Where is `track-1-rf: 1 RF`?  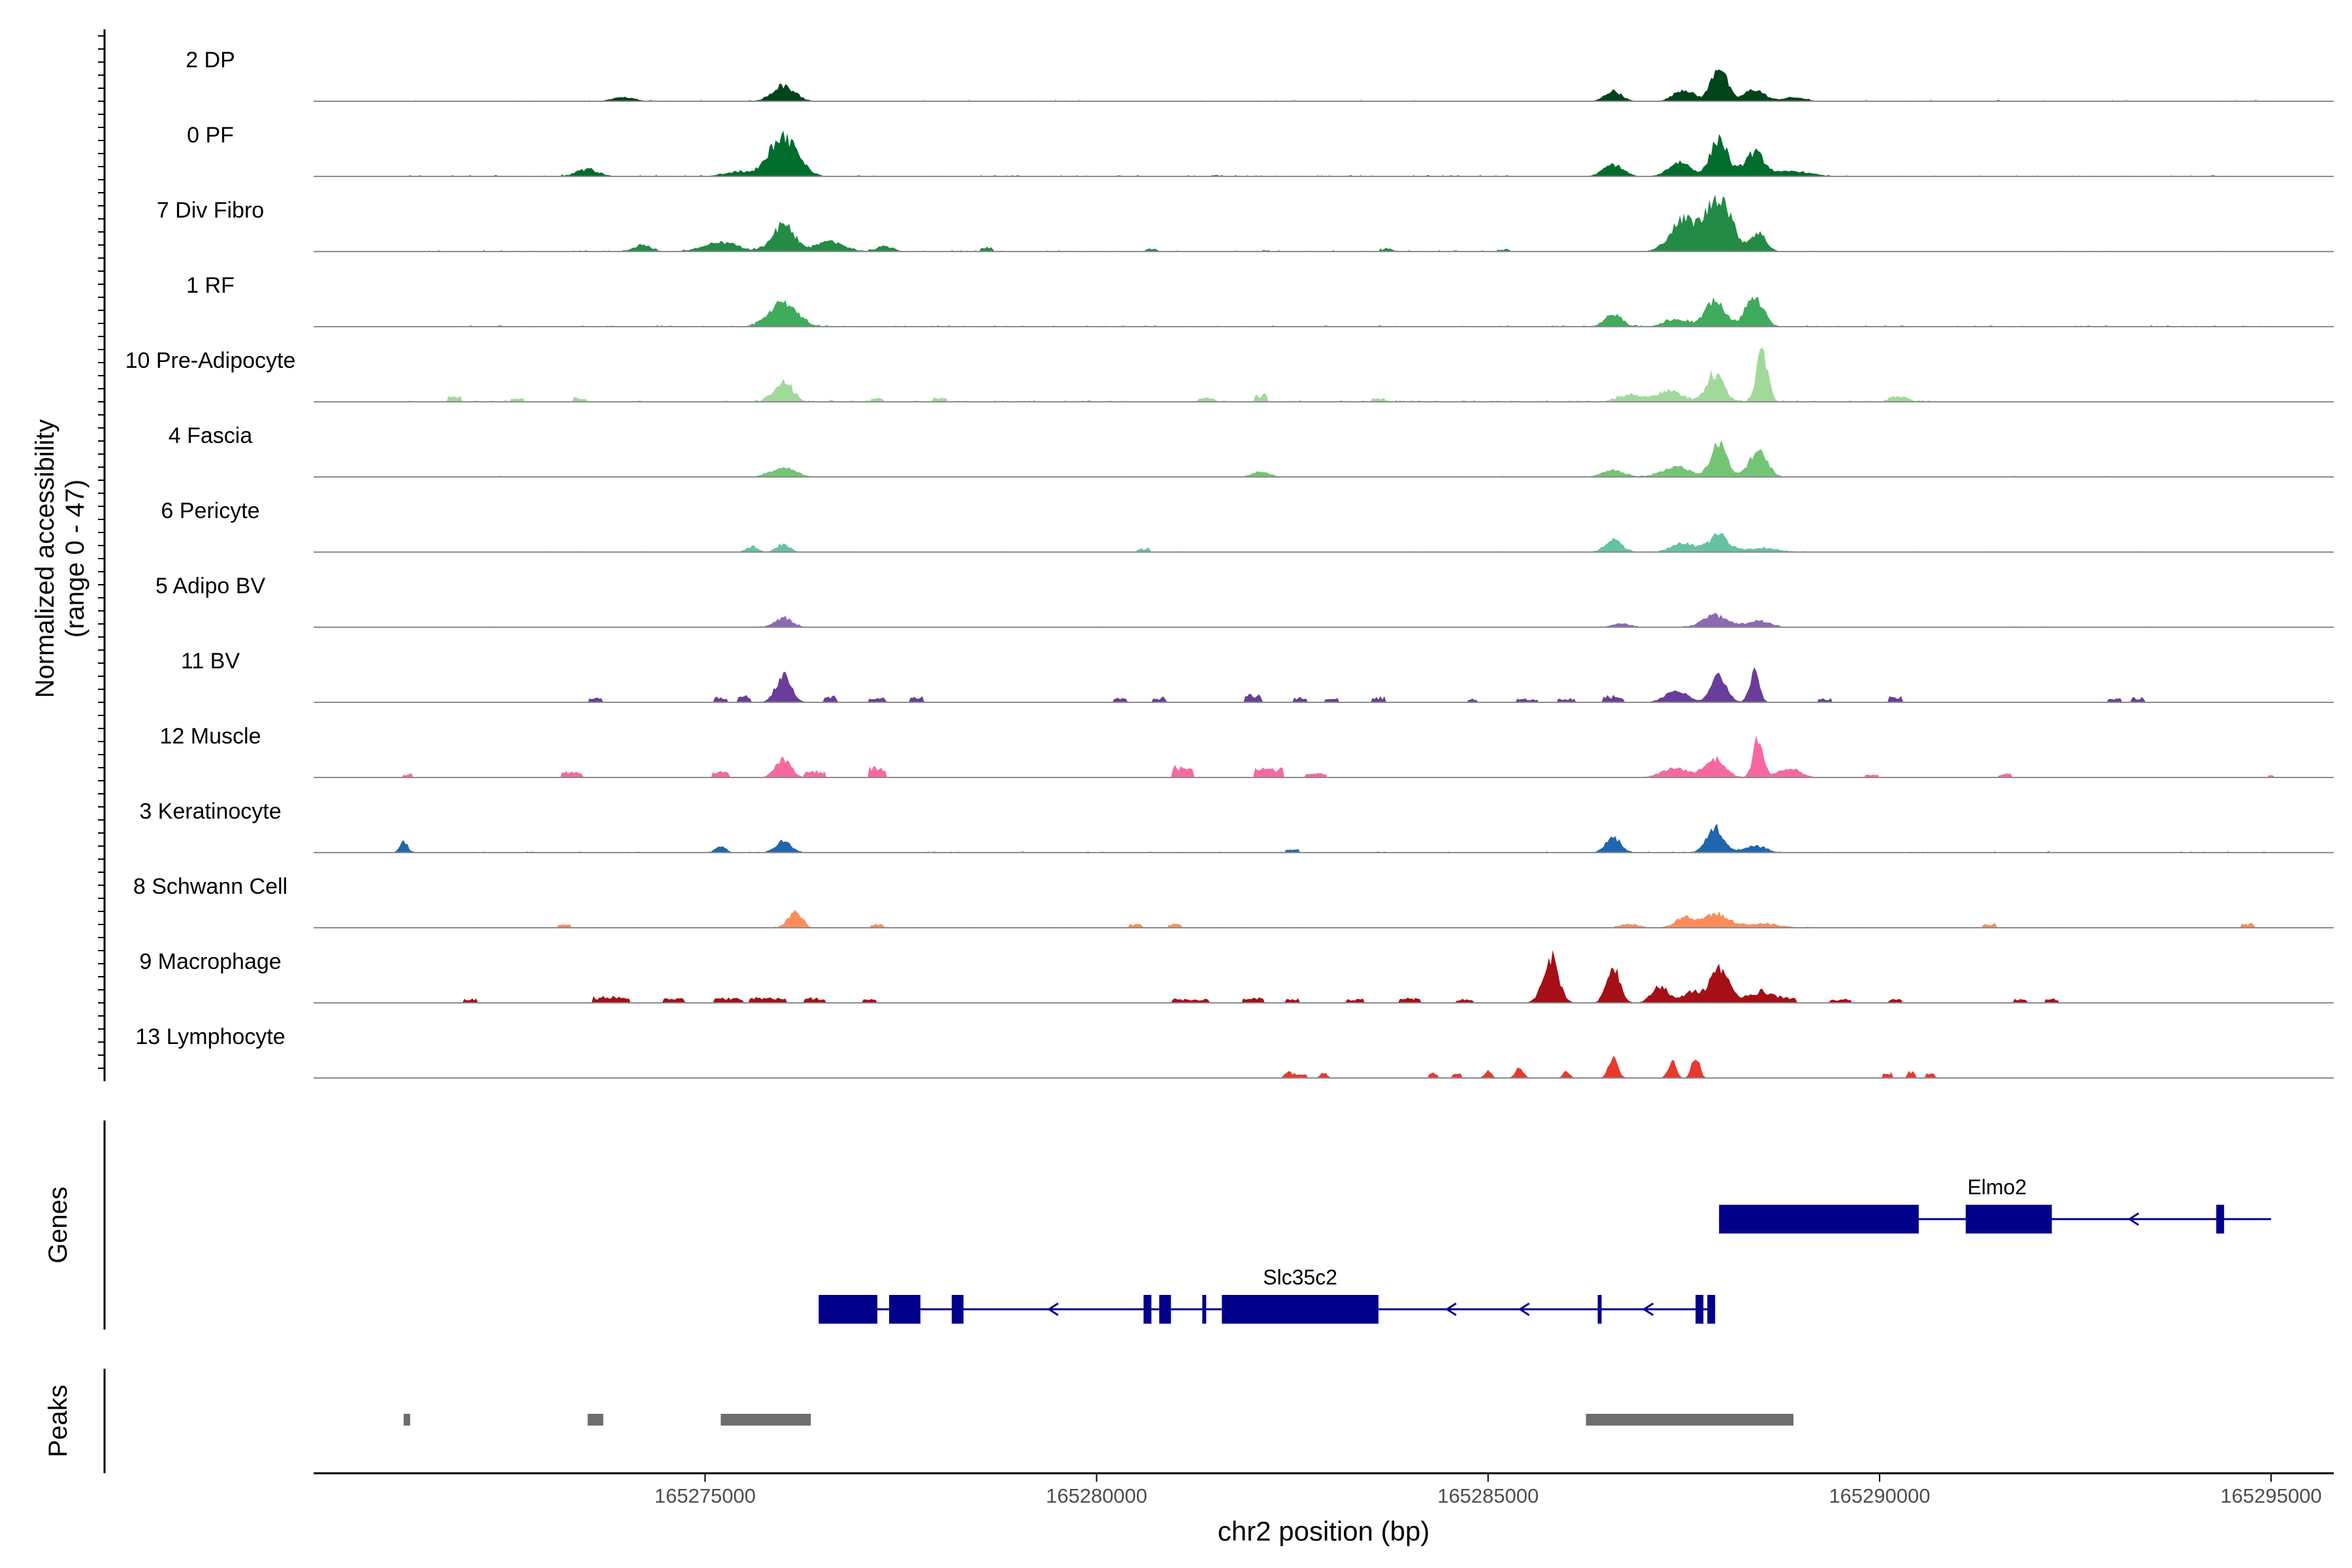
track-1-rf: 1 RF is located at coordinates (1260, 300).